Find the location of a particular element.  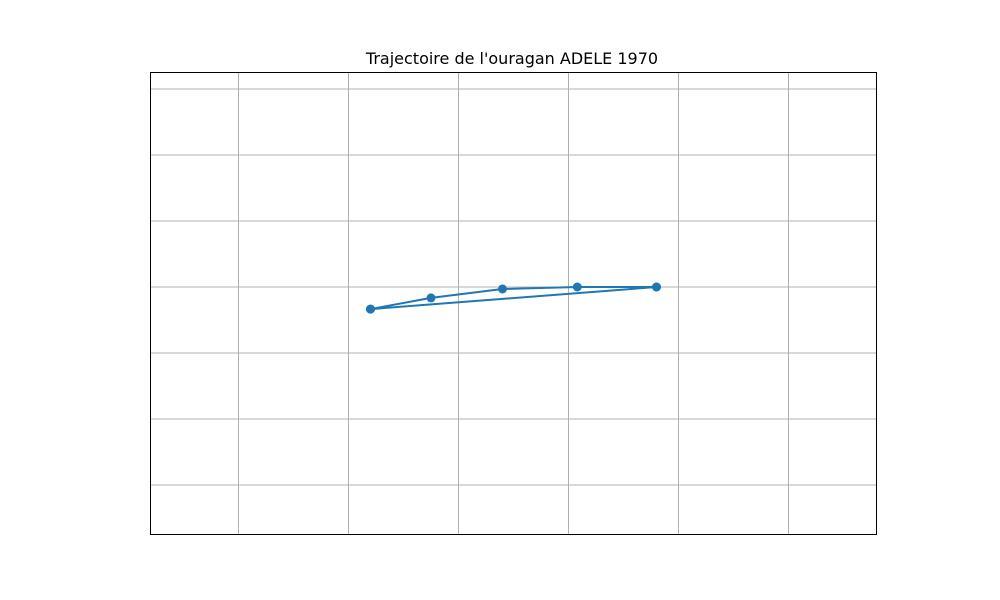

series-layer is located at coordinates (513, 298).